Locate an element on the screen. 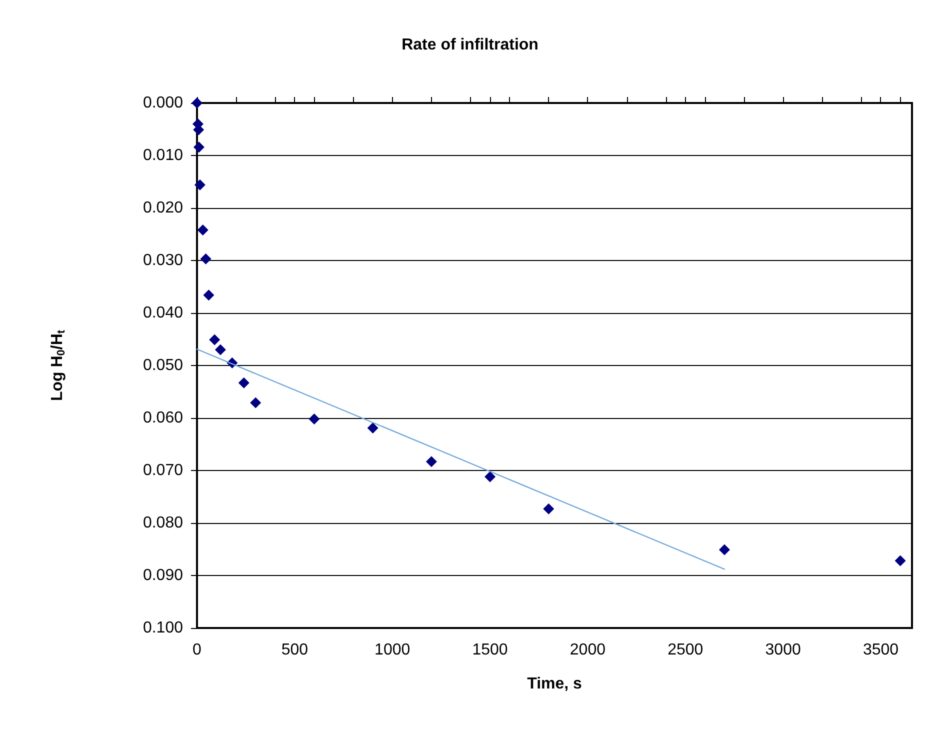 The width and height of the screenshot is (940, 731). y-tick-label: 0.000 is located at coordinates (163, 103).